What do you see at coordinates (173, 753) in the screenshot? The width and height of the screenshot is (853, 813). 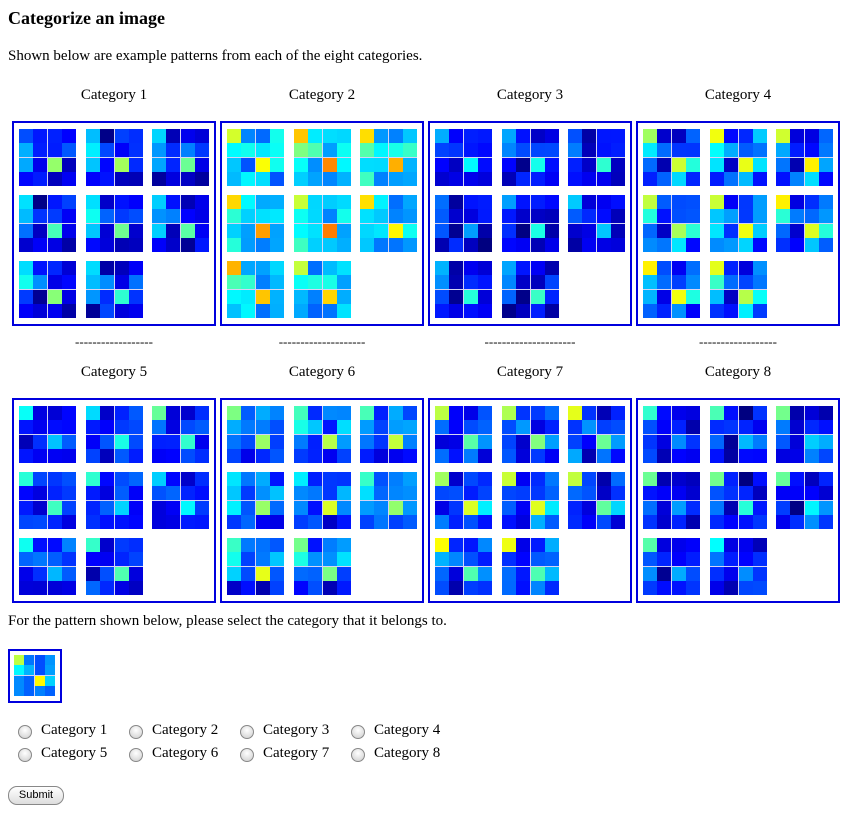 I see `category-option-6: Category 6` at bounding box center [173, 753].